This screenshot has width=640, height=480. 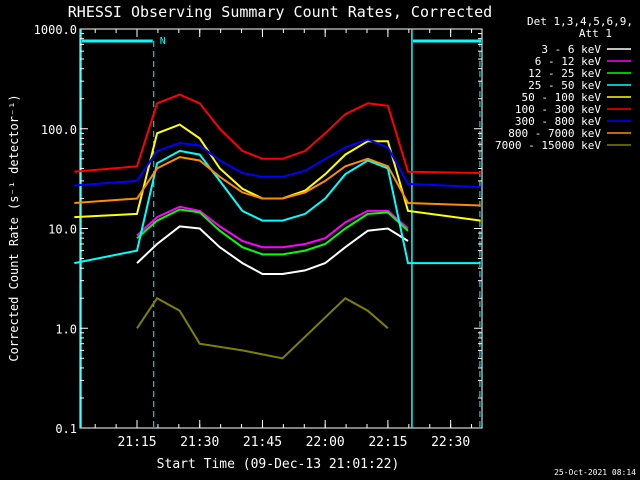 What do you see at coordinates (562, 97) in the screenshot?
I see `legend-label: 50 - 100 keV` at bounding box center [562, 97].